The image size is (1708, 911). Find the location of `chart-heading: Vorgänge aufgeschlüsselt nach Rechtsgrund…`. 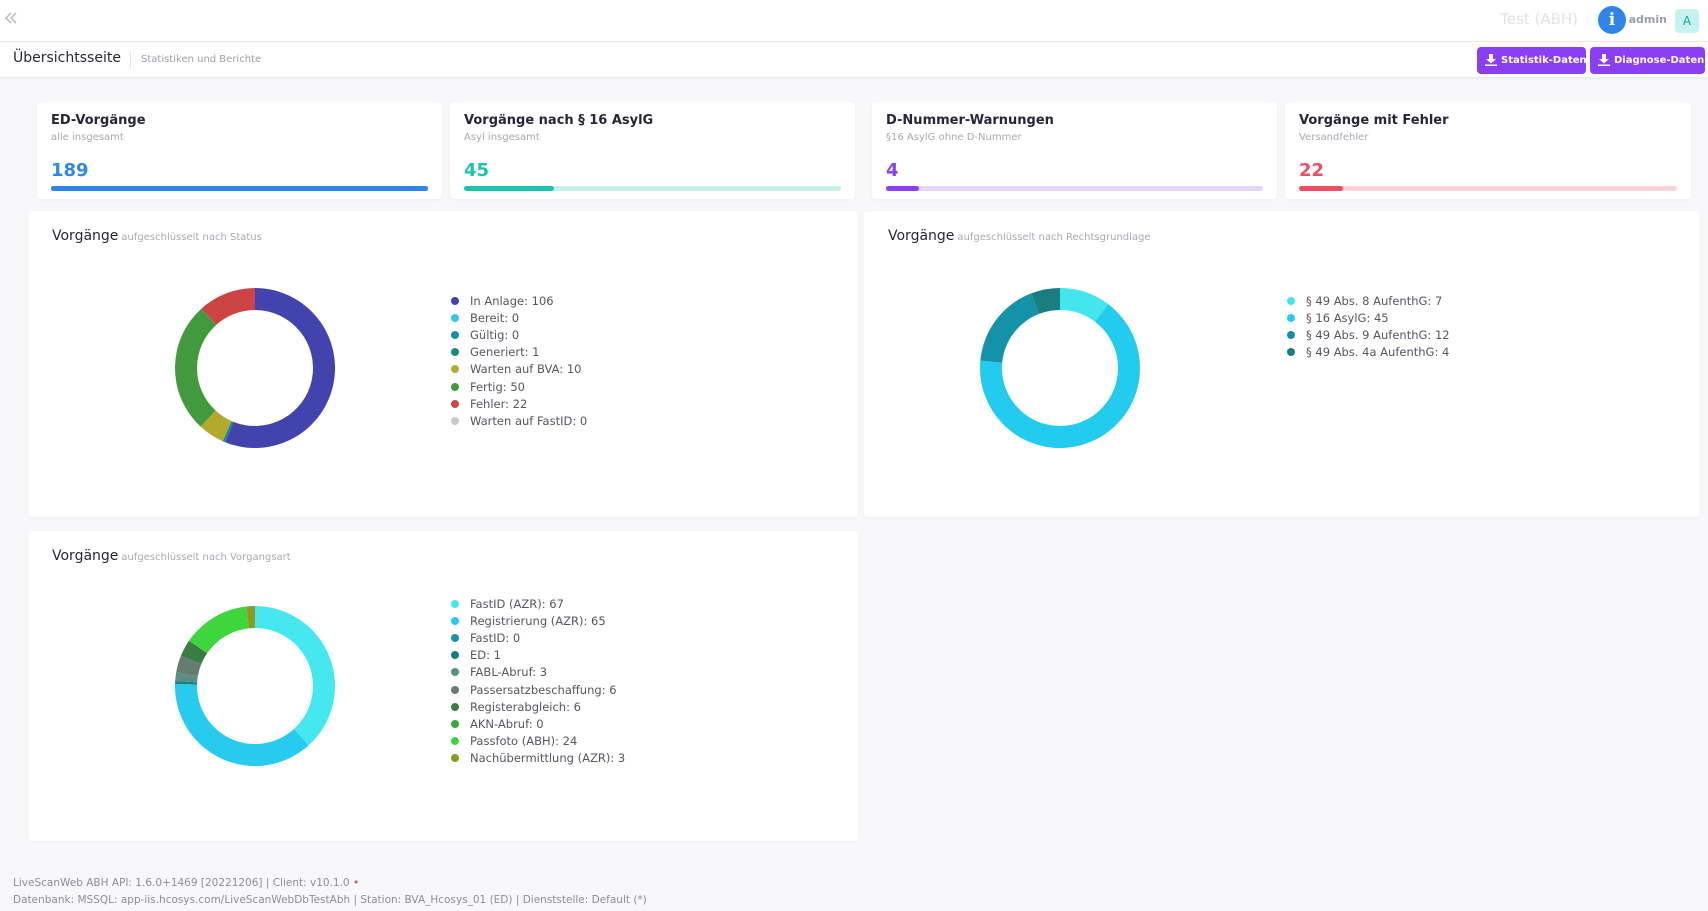

chart-heading: Vorgänge aufgeschlüsselt nach Rechtsgrund… is located at coordinates (1019, 234).